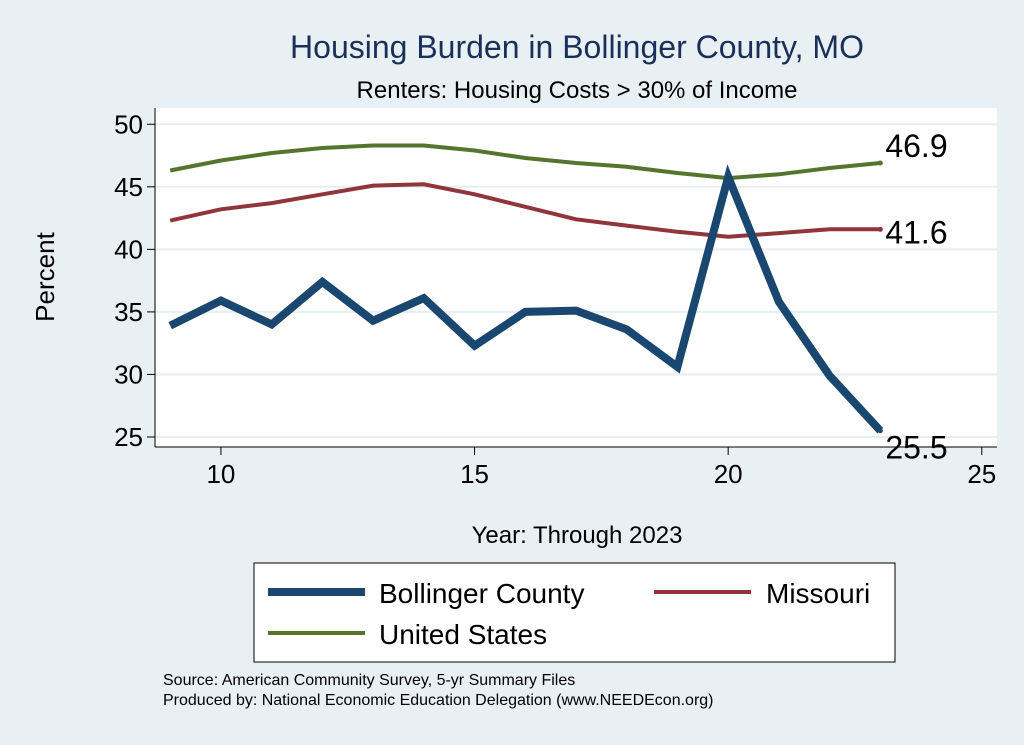 This screenshot has height=745, width=1024. What do you see at coordinates (916, 232) in the screenshot?
I see `end-label-missouri: 41.6` at bounding box center [916, 232].